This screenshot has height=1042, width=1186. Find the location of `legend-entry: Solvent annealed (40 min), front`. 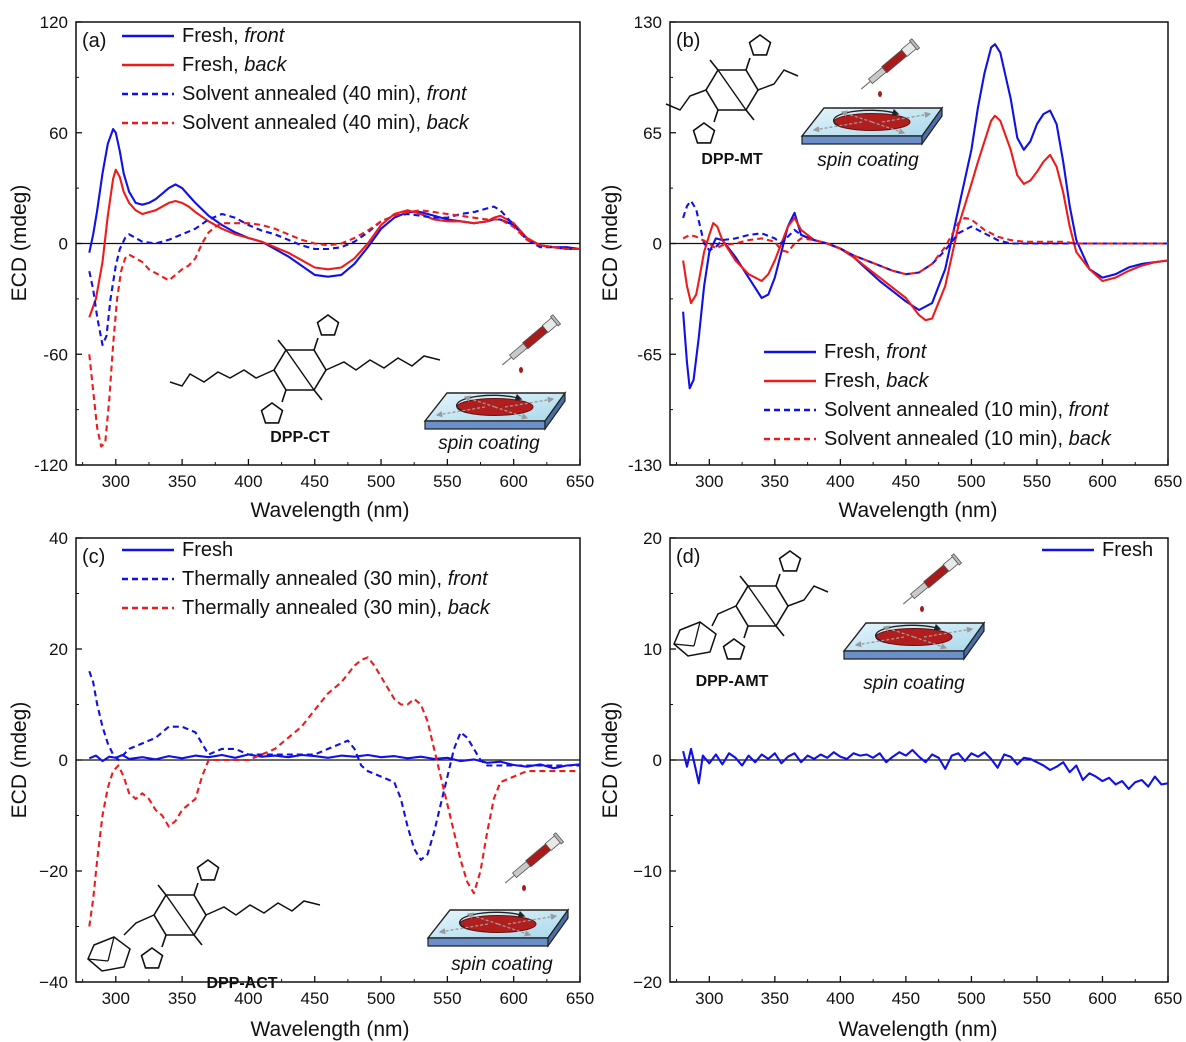

legend-entry: Solvent annealed (40 min), front is located at coordinates (325, 94).